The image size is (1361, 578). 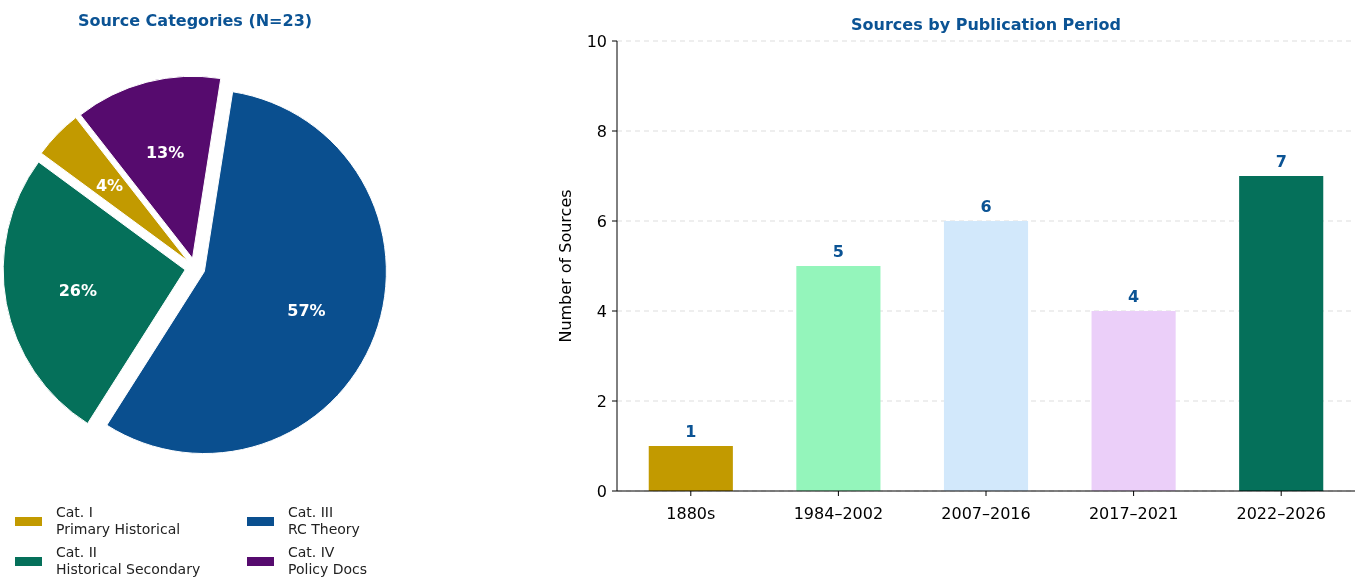 What do you see at coordinates (118, 520) in the screenshot?
I see `legend-label: Cat. I Primary Historical` at bounding box center [118, 520].